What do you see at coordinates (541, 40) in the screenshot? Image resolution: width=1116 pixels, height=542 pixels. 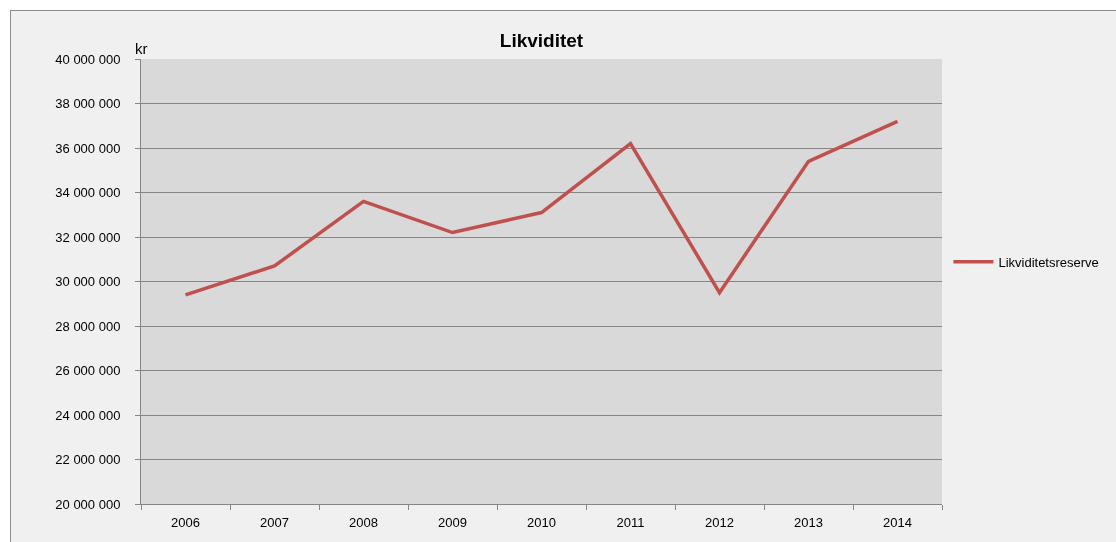 I see `chart-title: Likviditet` at bounding box center [541, 40].